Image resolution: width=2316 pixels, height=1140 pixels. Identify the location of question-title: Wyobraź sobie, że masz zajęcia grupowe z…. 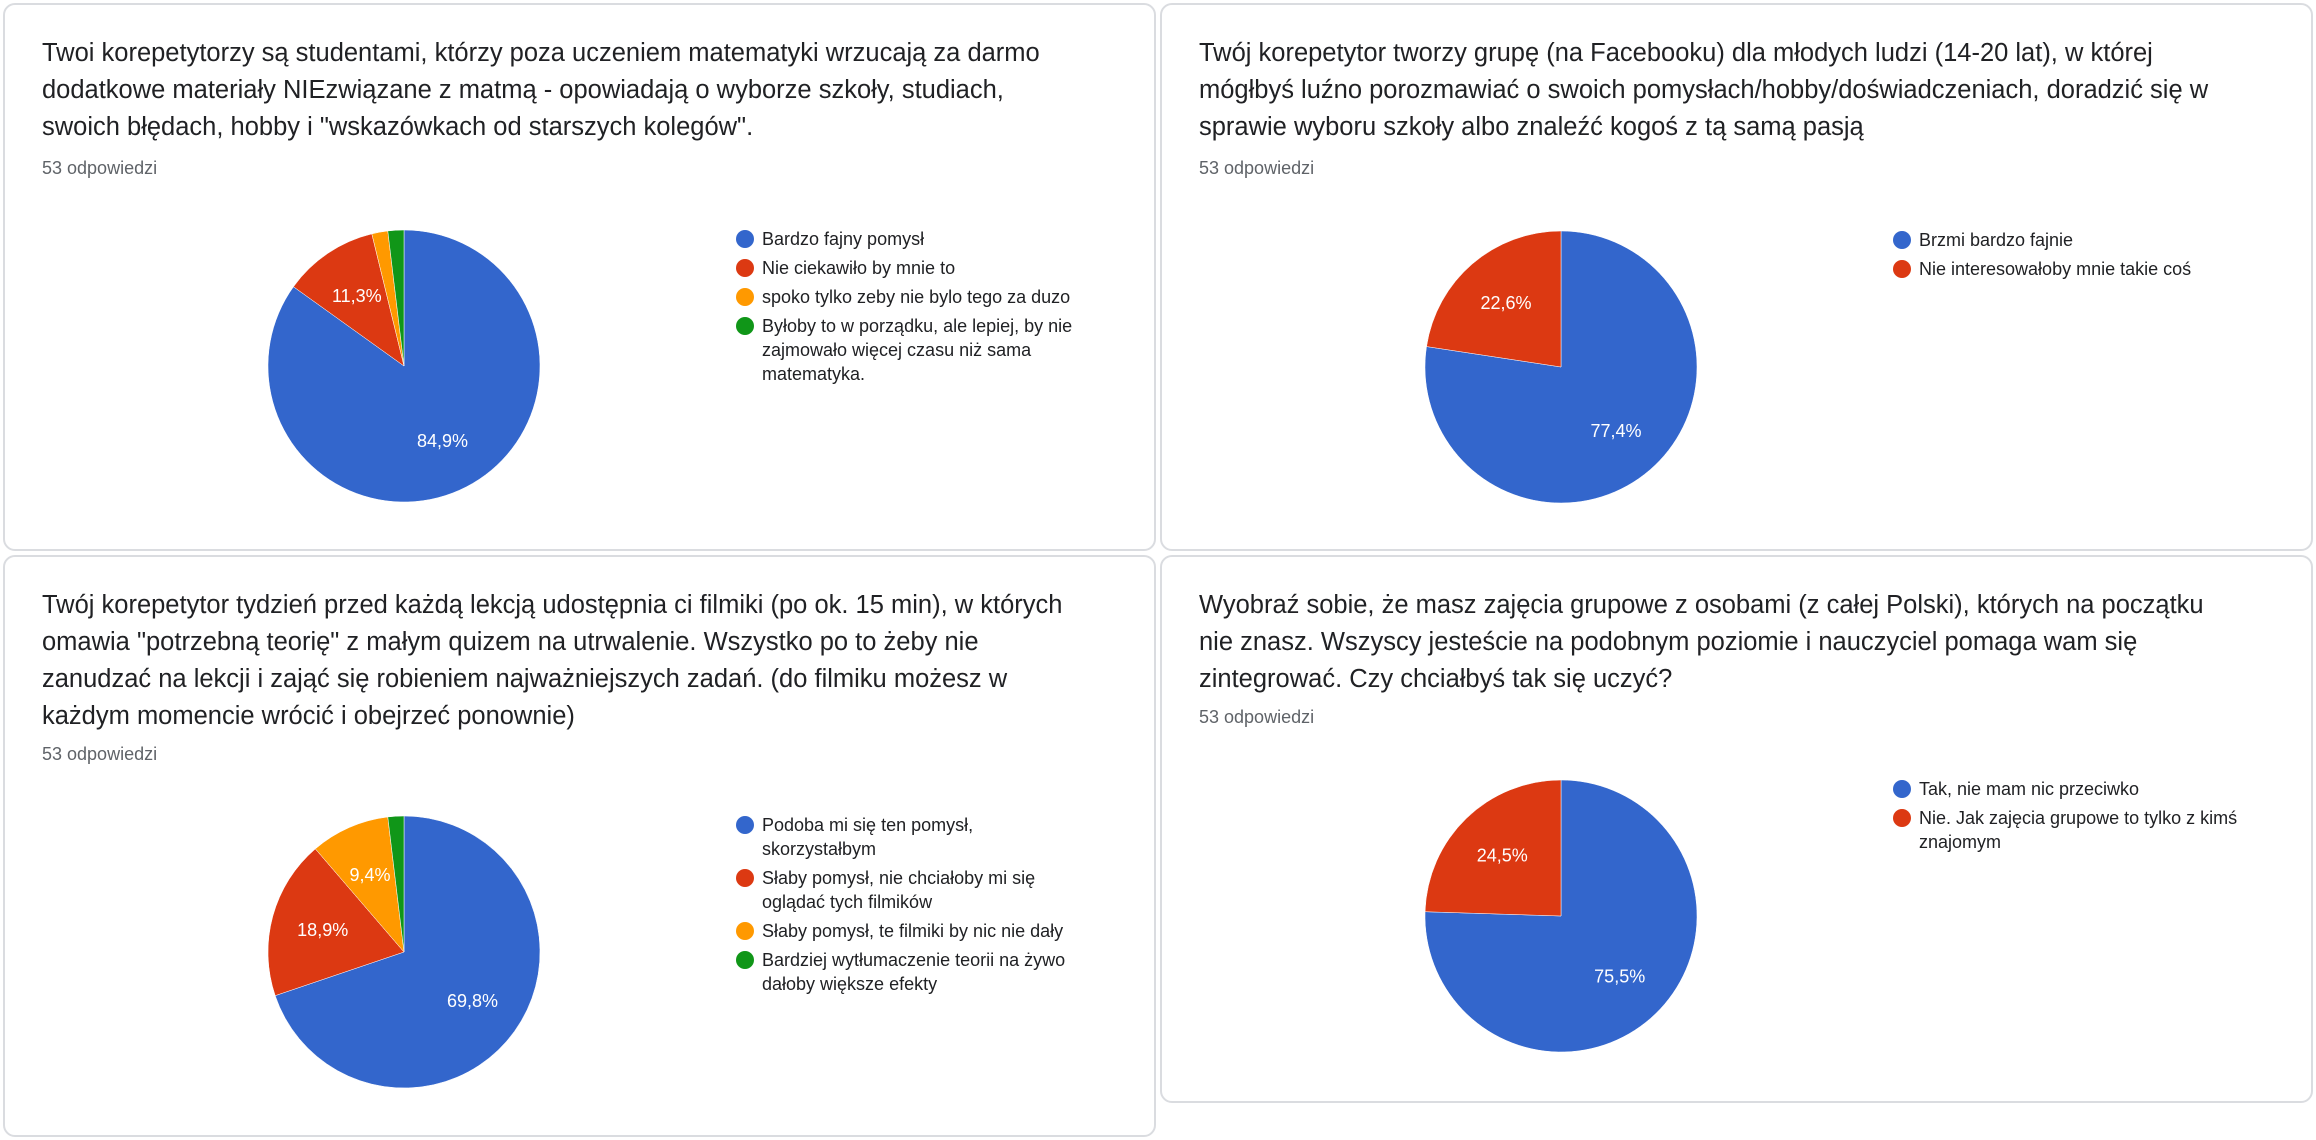
(1701, 642).